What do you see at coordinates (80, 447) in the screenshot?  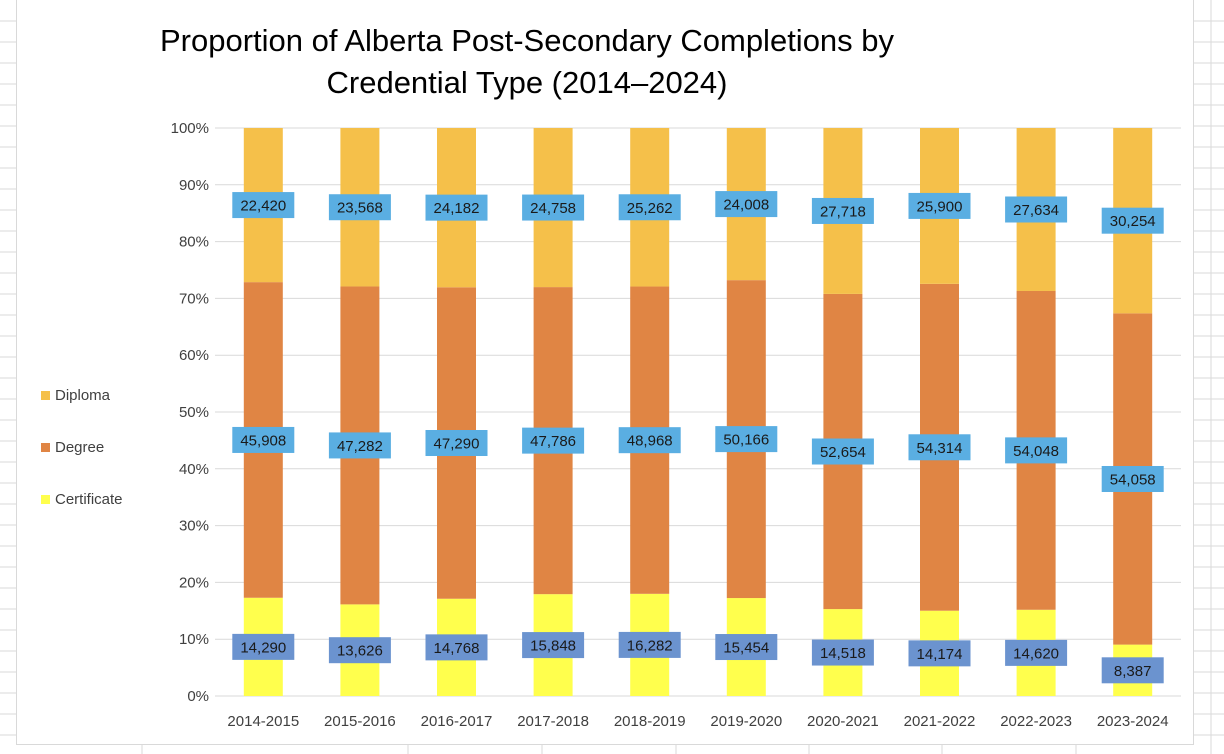 I see `legend-label-degree: Degree` at bounding box center [80, 447].